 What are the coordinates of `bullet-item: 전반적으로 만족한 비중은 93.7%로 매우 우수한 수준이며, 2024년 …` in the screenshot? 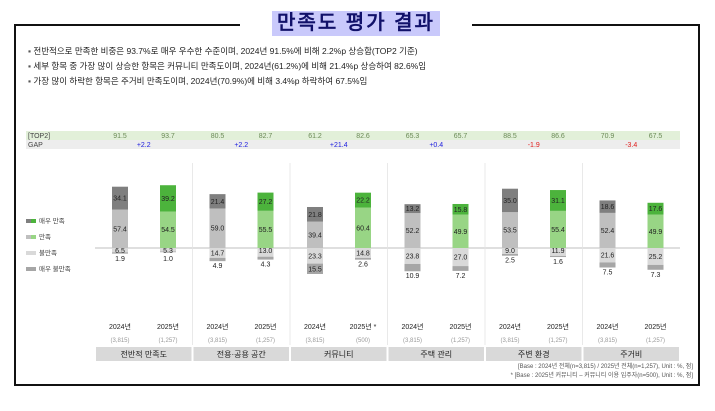 It's located at (227, 51).